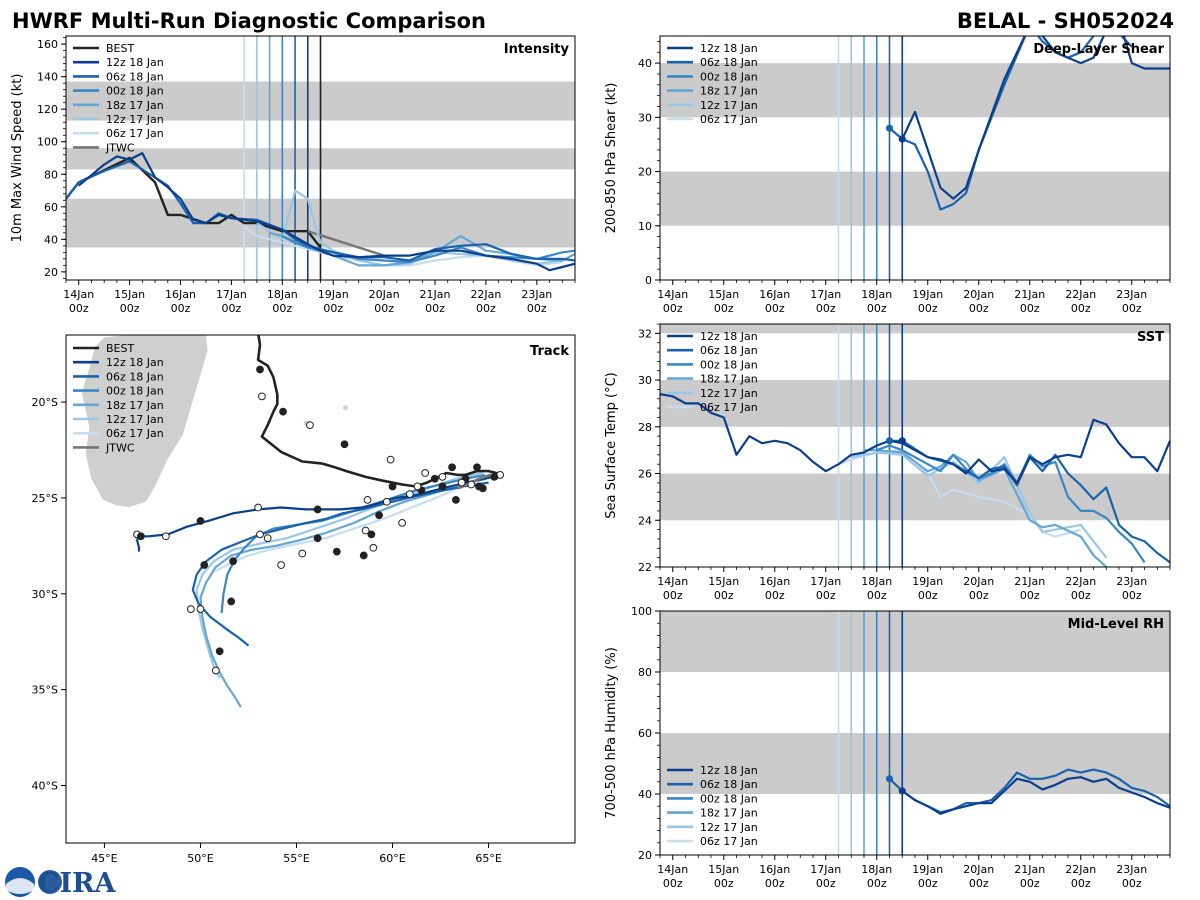 The image size is (1200, 900). Describe the element at coordinates (1065, 21) in the screenshot. I see `storm-id-title: BELAL - SH052024` at that location.